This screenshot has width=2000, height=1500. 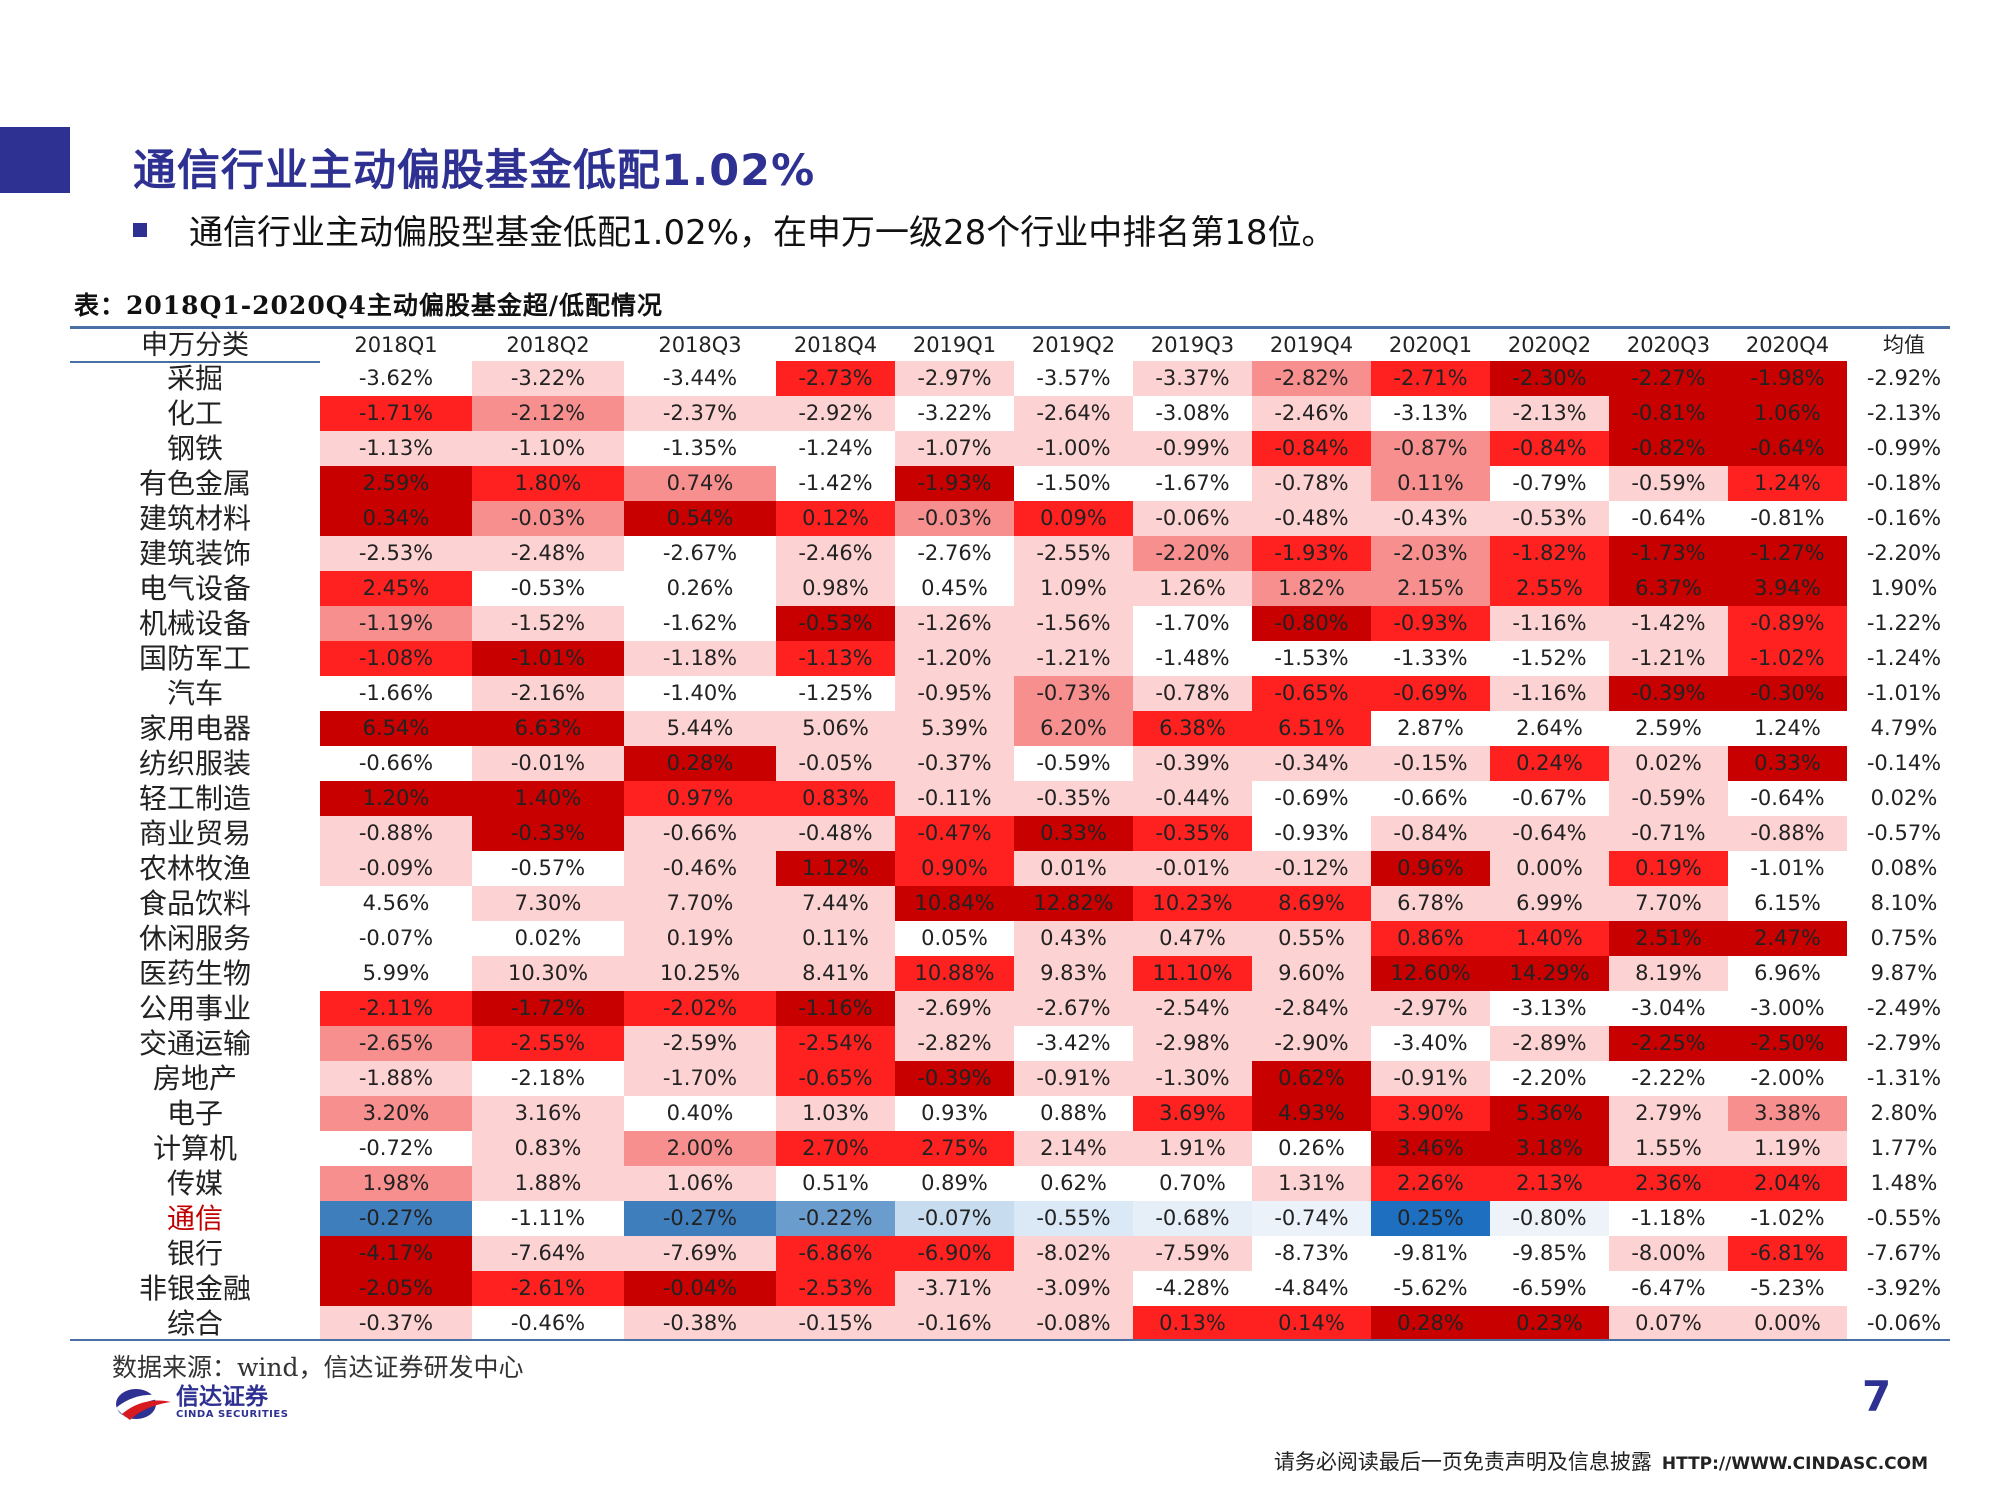 What do you see at coordinates (1430, 1288) in the screenshot?
I see `value-cell: -5.62%` at bounding box center [1430, 1288].